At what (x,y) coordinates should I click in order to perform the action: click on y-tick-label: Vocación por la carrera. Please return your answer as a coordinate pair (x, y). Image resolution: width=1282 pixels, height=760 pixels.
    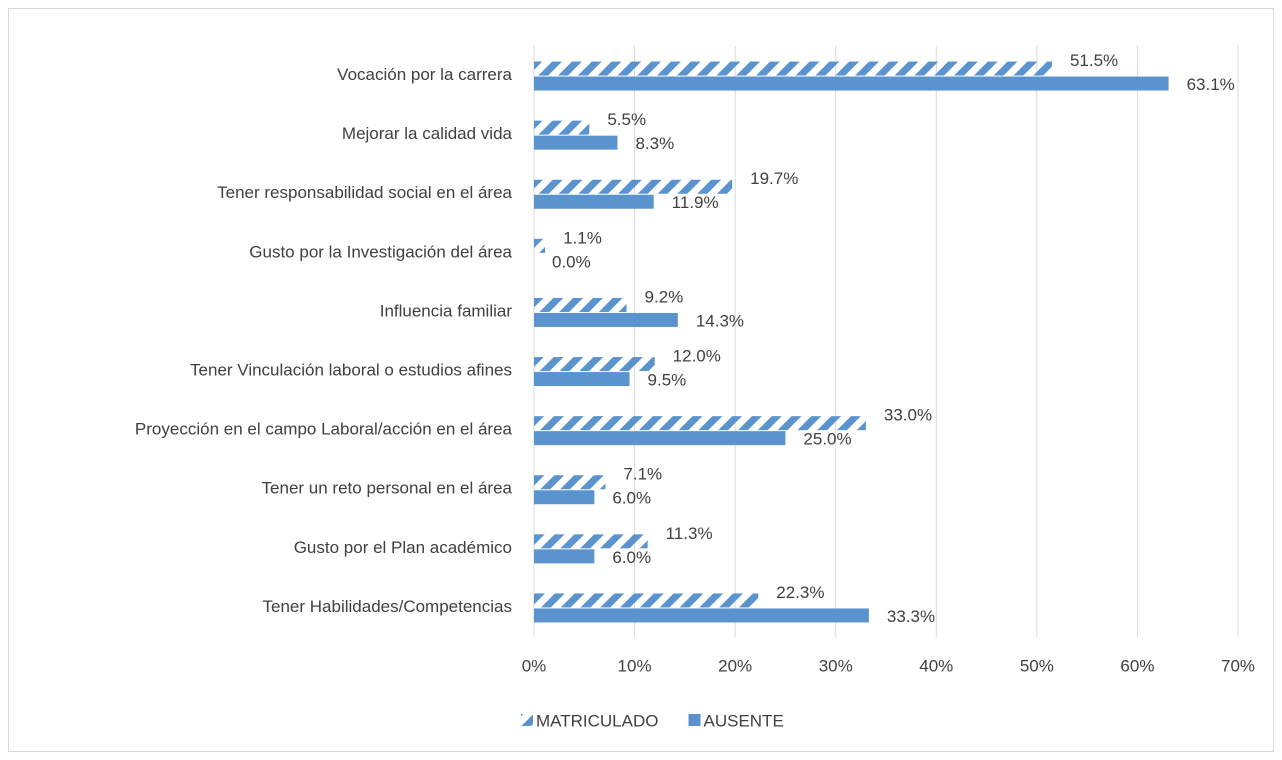
    Looking at the image, I should click on (424, 74).